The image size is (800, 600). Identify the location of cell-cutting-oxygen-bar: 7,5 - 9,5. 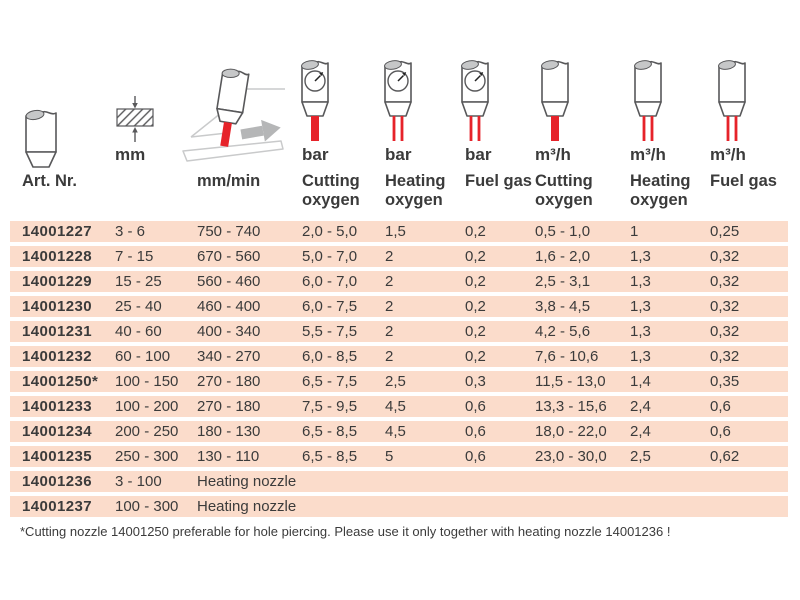
(330, 406).